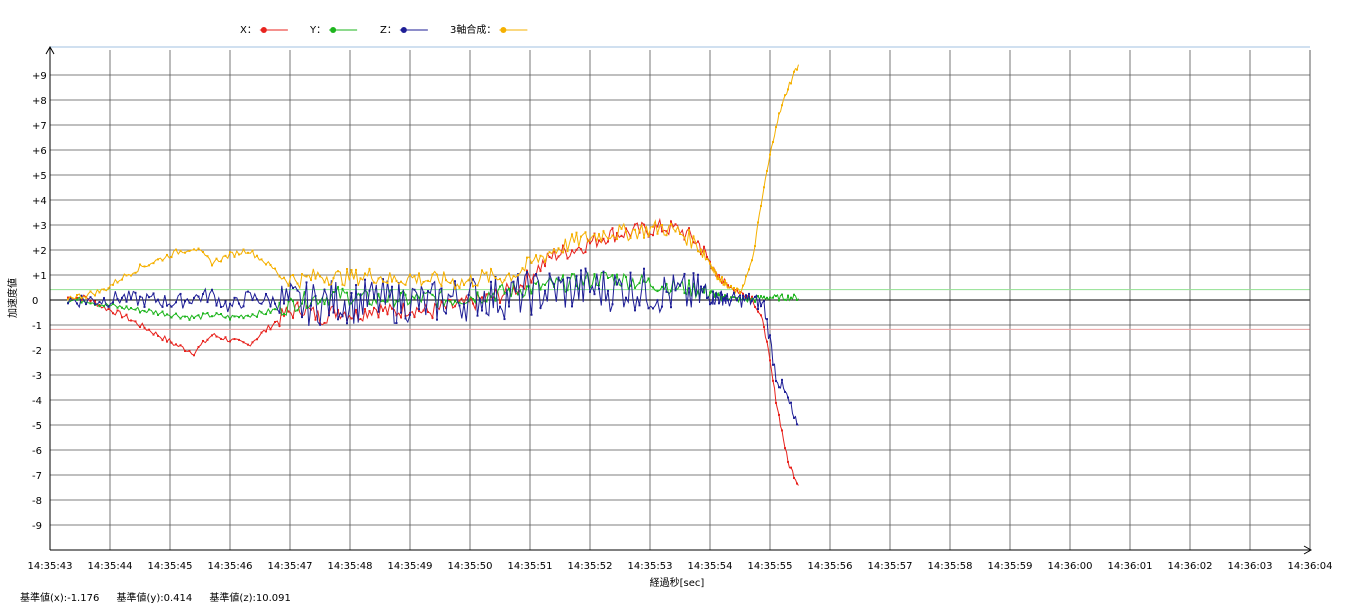 The image size is (1350, 610). What do you see at coordinates (50, 566) in the screenshot?
I see `x-tick-label: 14:35:43` at bounding box center [50, 566].